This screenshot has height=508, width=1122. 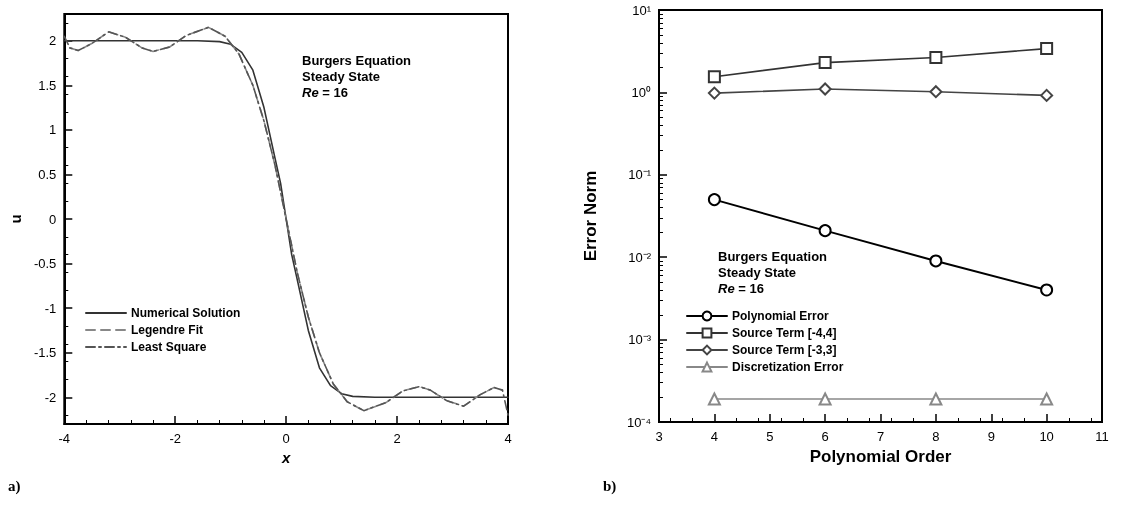 I want to click on legend-label: Source Term [-4,4], so click(x=784, y=333).